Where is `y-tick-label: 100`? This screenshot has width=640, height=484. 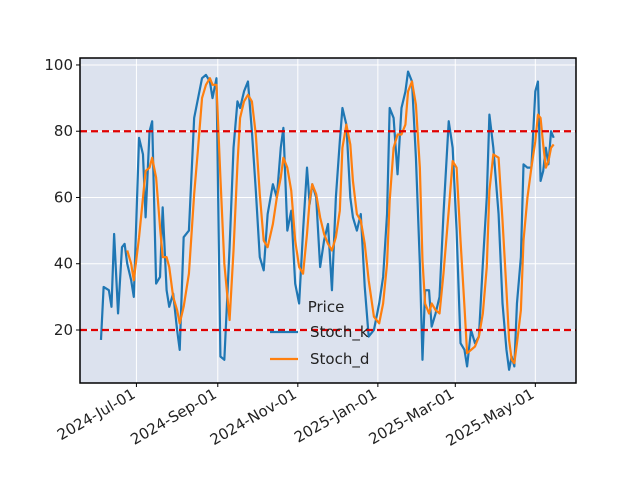
y-tick-label: 100 is located at coordinates (58, 65).